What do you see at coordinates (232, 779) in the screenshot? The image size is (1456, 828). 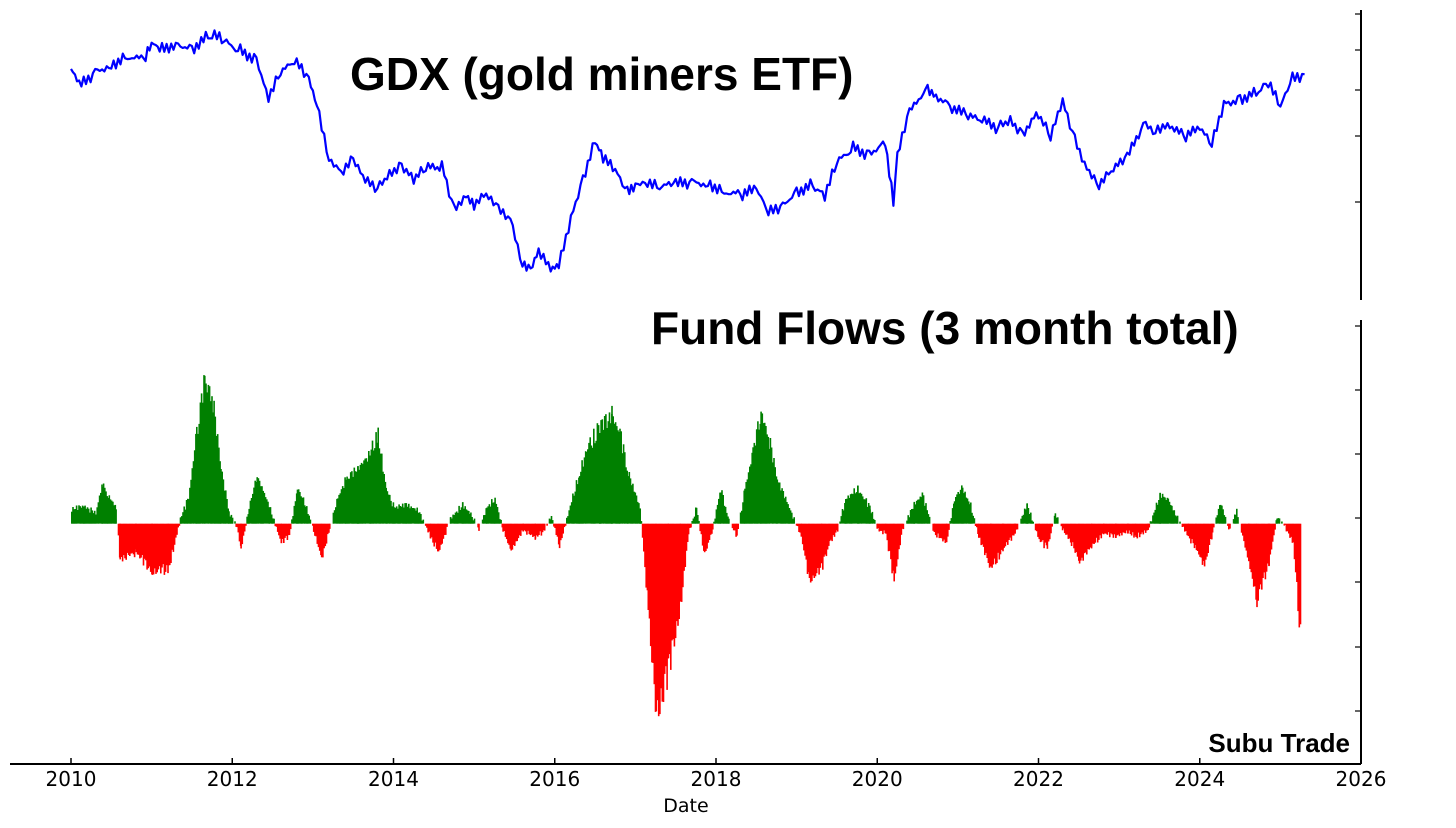 I see `x-tick-label: 2012` at bounding box center [232, 779].